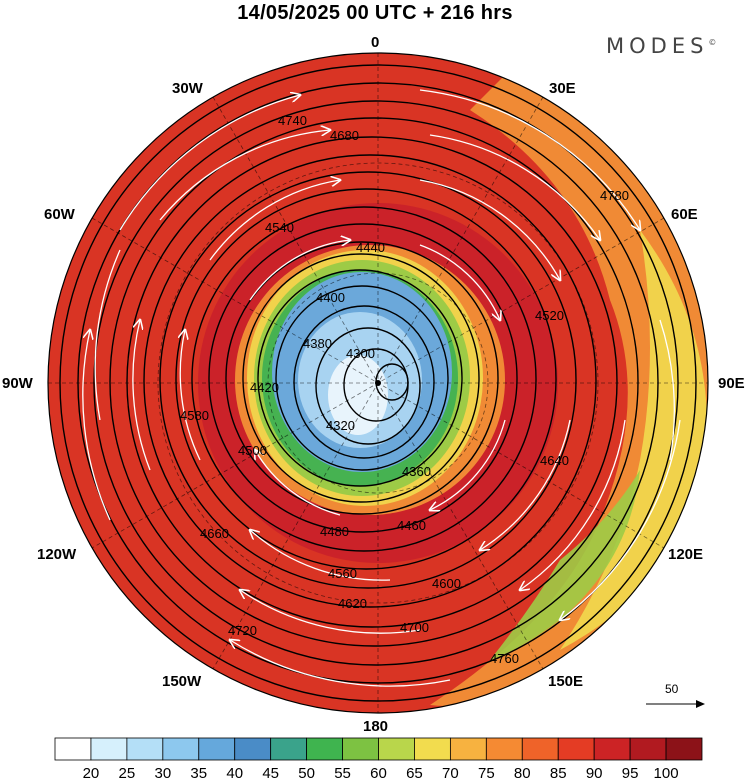 The image size is (750, 782). What do you see at coordinates (504, 658) in the screenshot?
I see `contour-label: 4760` at bounding box center [504, 658].